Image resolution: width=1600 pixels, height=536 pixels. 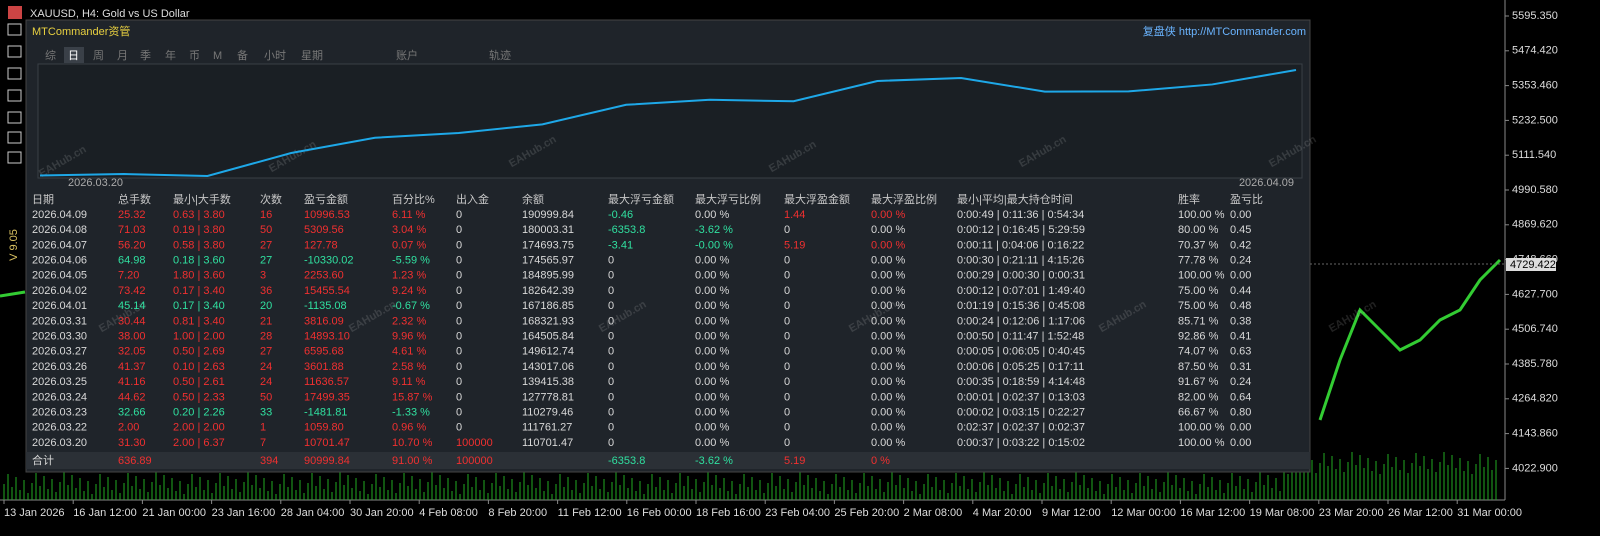 I want to click on price-label: 5111.540, so click(x=1534, y=155).